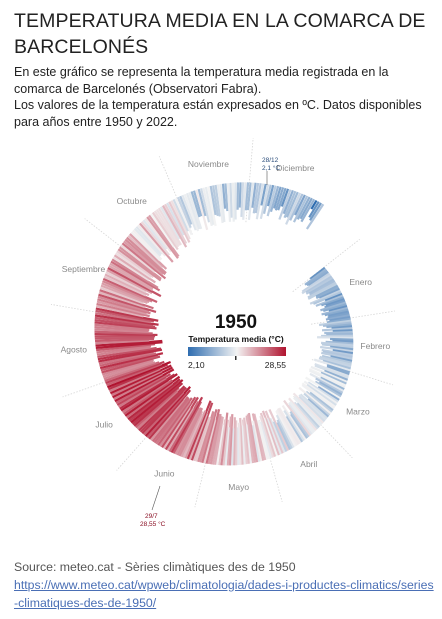  Describe the element at coordinates (238, 487) in the screenshot. I see `month-label: Mayo` at that location.